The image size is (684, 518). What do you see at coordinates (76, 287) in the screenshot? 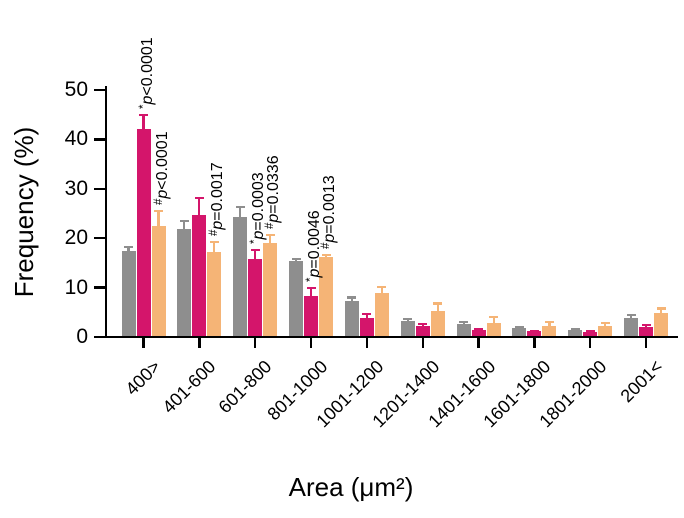
I see `y-tick-label: 10` at bounding box center [76, 287].